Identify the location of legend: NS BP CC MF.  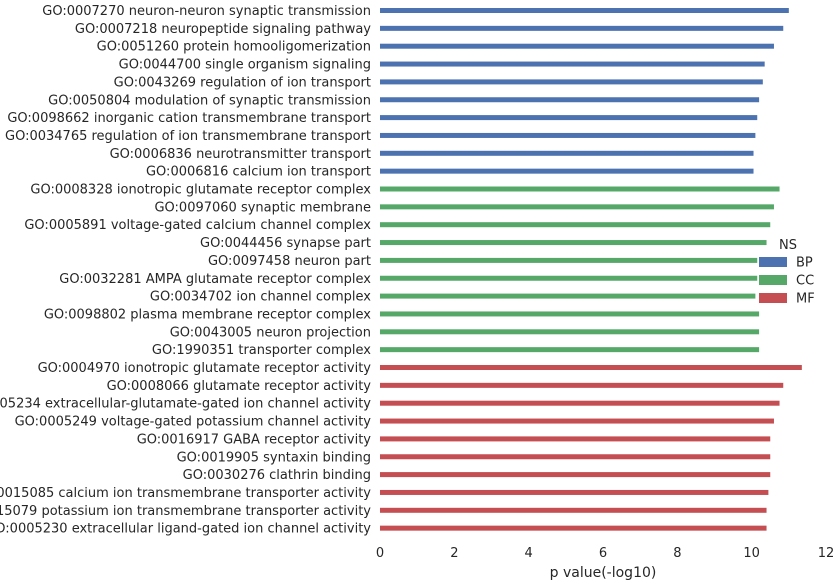
(787, 272).